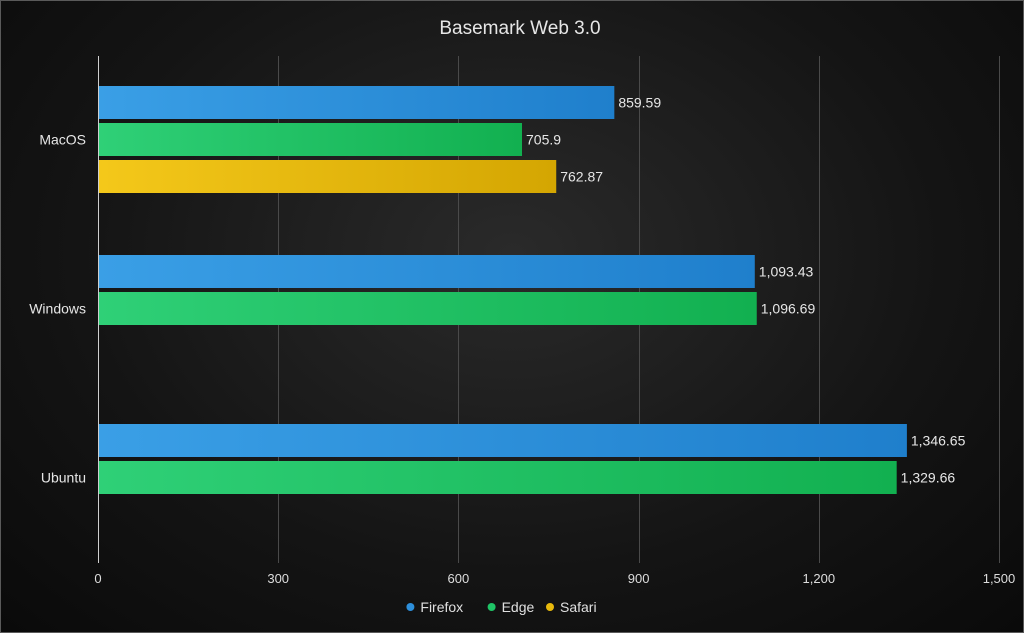  I want to click on bar-safari, so click(328, 176).